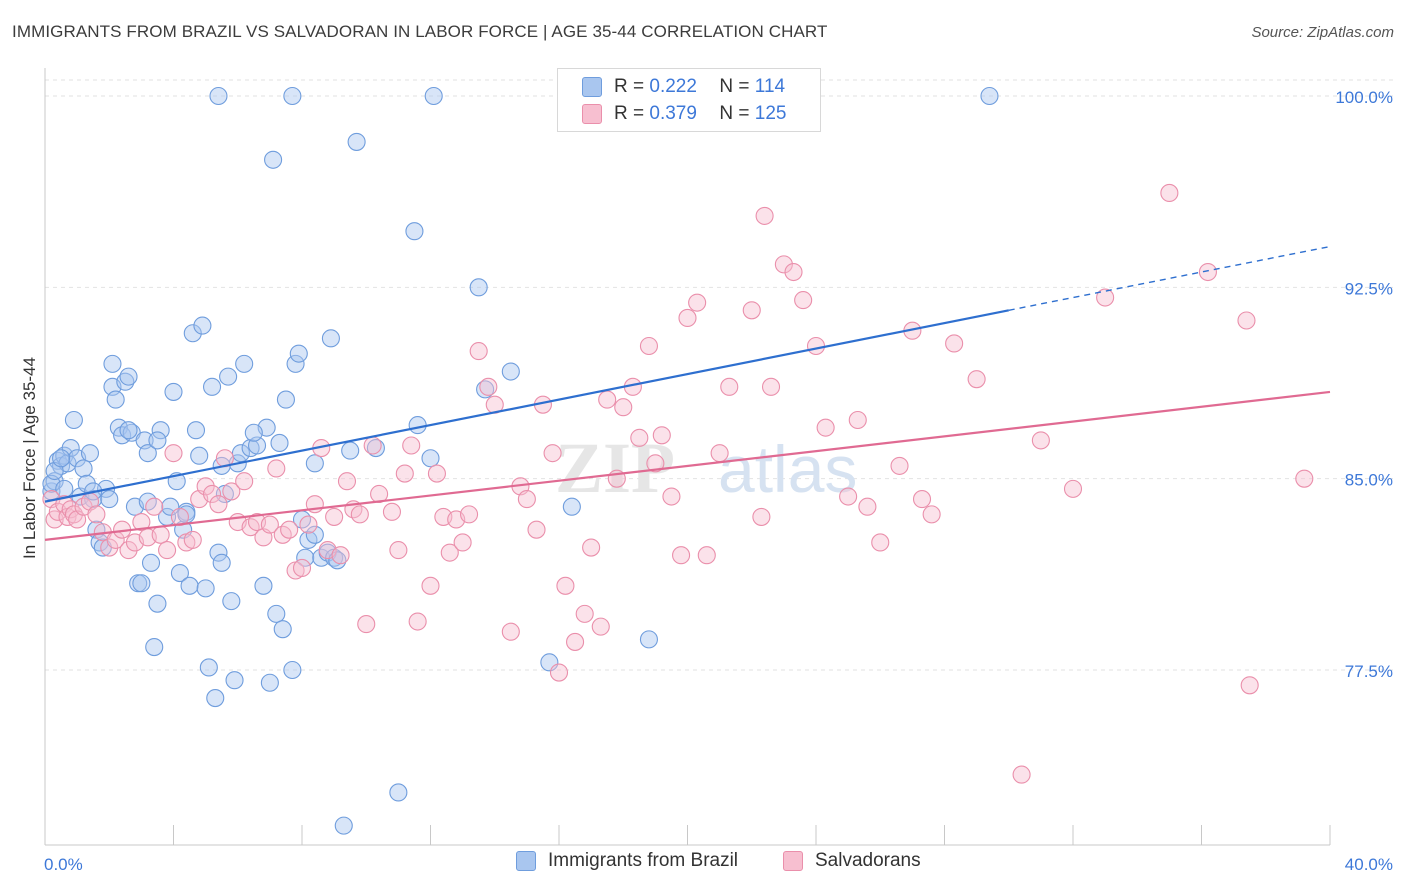 Image resolution: width=1406 pixels, height=892 pixels. I want to click on legend-item-brazil: Immigrants from Brazil, so click(627, 861).